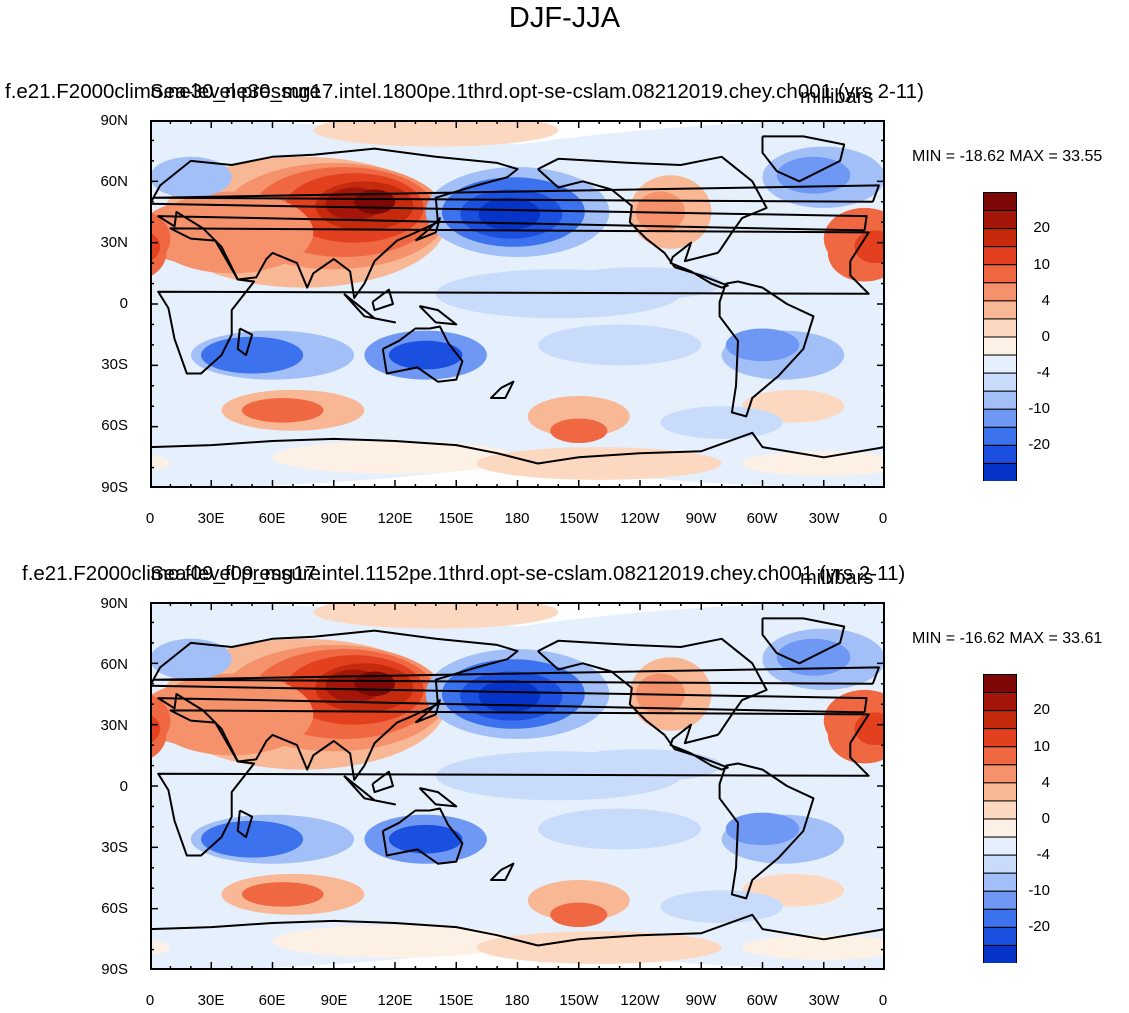 The image size is (1129, 1013). I want to click on panel-2-variable-title: Sea-level pressure, so click(235, 573).